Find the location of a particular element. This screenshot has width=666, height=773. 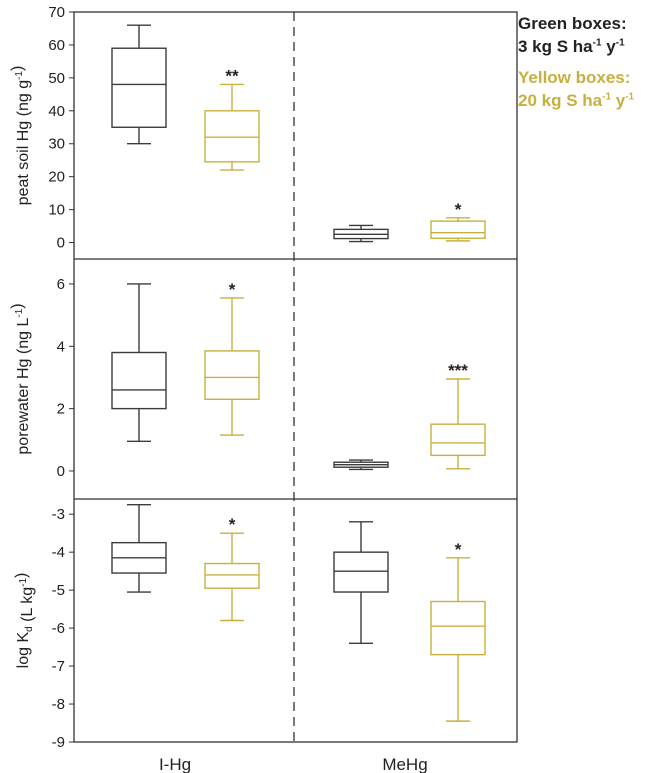

legend-green-title: Green boxes: is located at coordinates (572, 23).